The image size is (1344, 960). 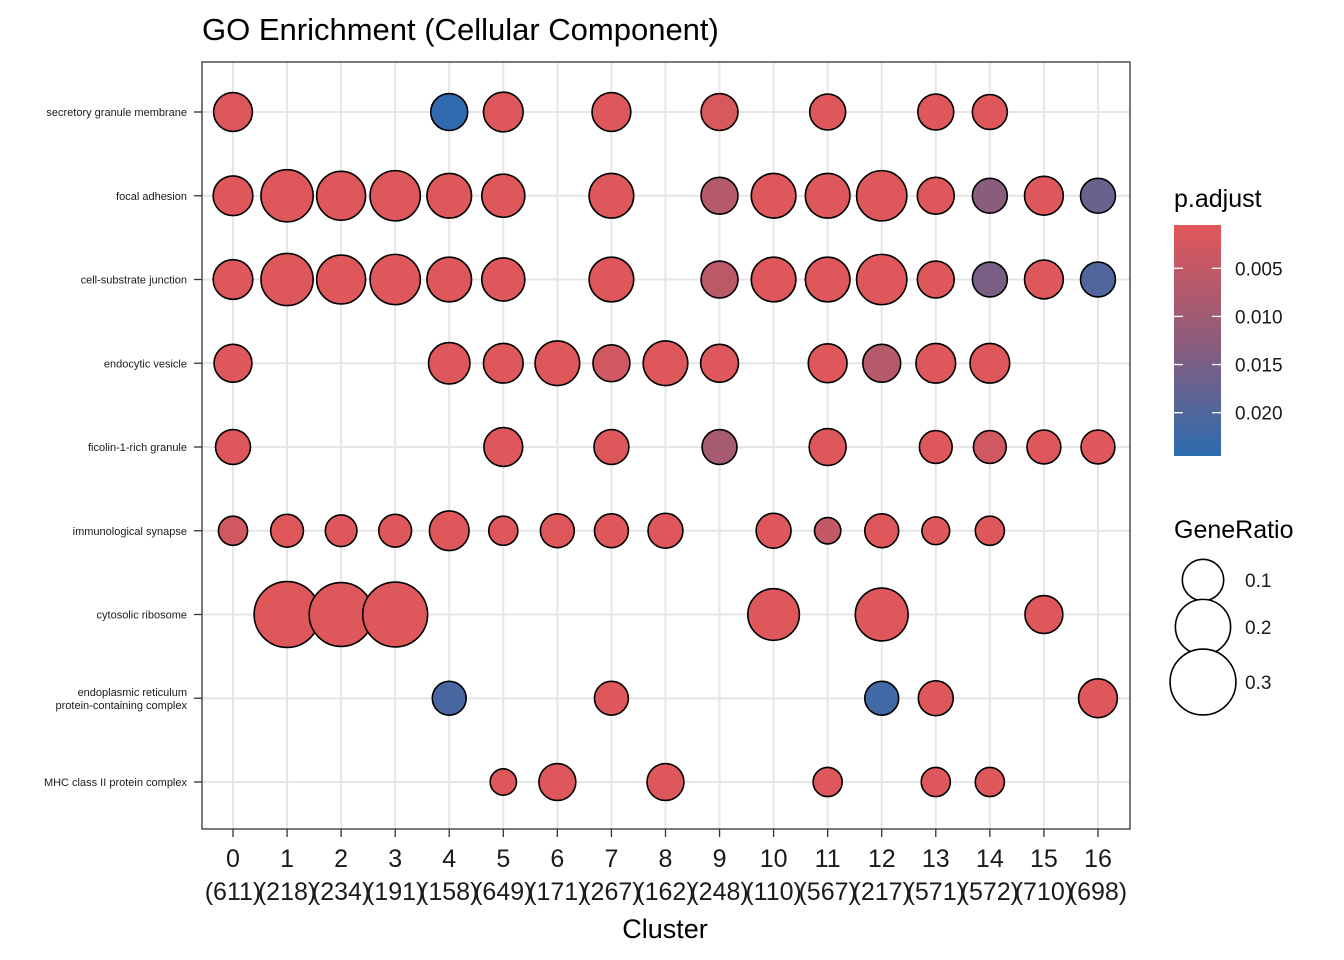 What do you see at coordinates (719, 892) in the screenshot?
I see `x-tick-count: (248)` at bounding box center [719, 892].